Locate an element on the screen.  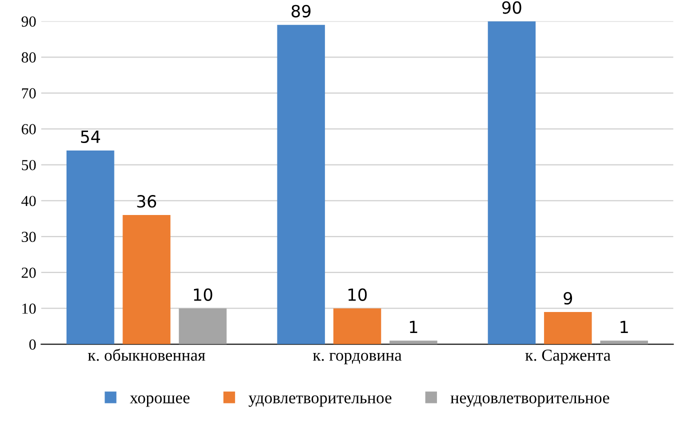
y-tick-label: 60 is located at coordinates (29, 129).